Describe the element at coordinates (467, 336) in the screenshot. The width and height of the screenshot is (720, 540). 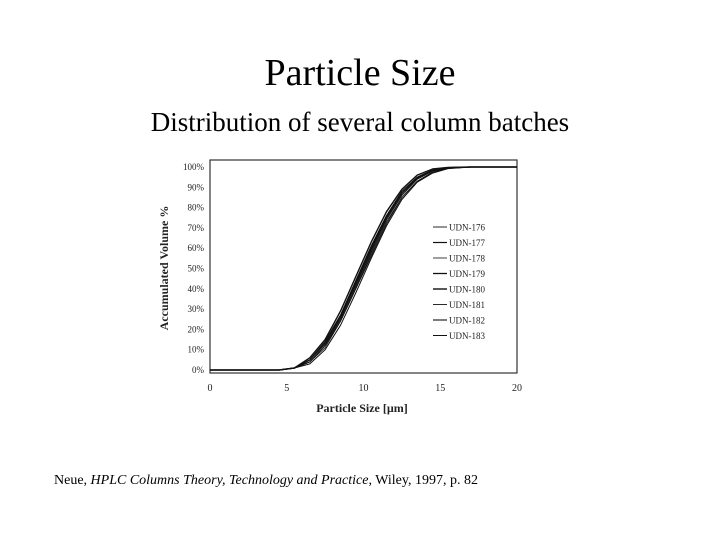
I see `legend-label: UDN-183` at that location.